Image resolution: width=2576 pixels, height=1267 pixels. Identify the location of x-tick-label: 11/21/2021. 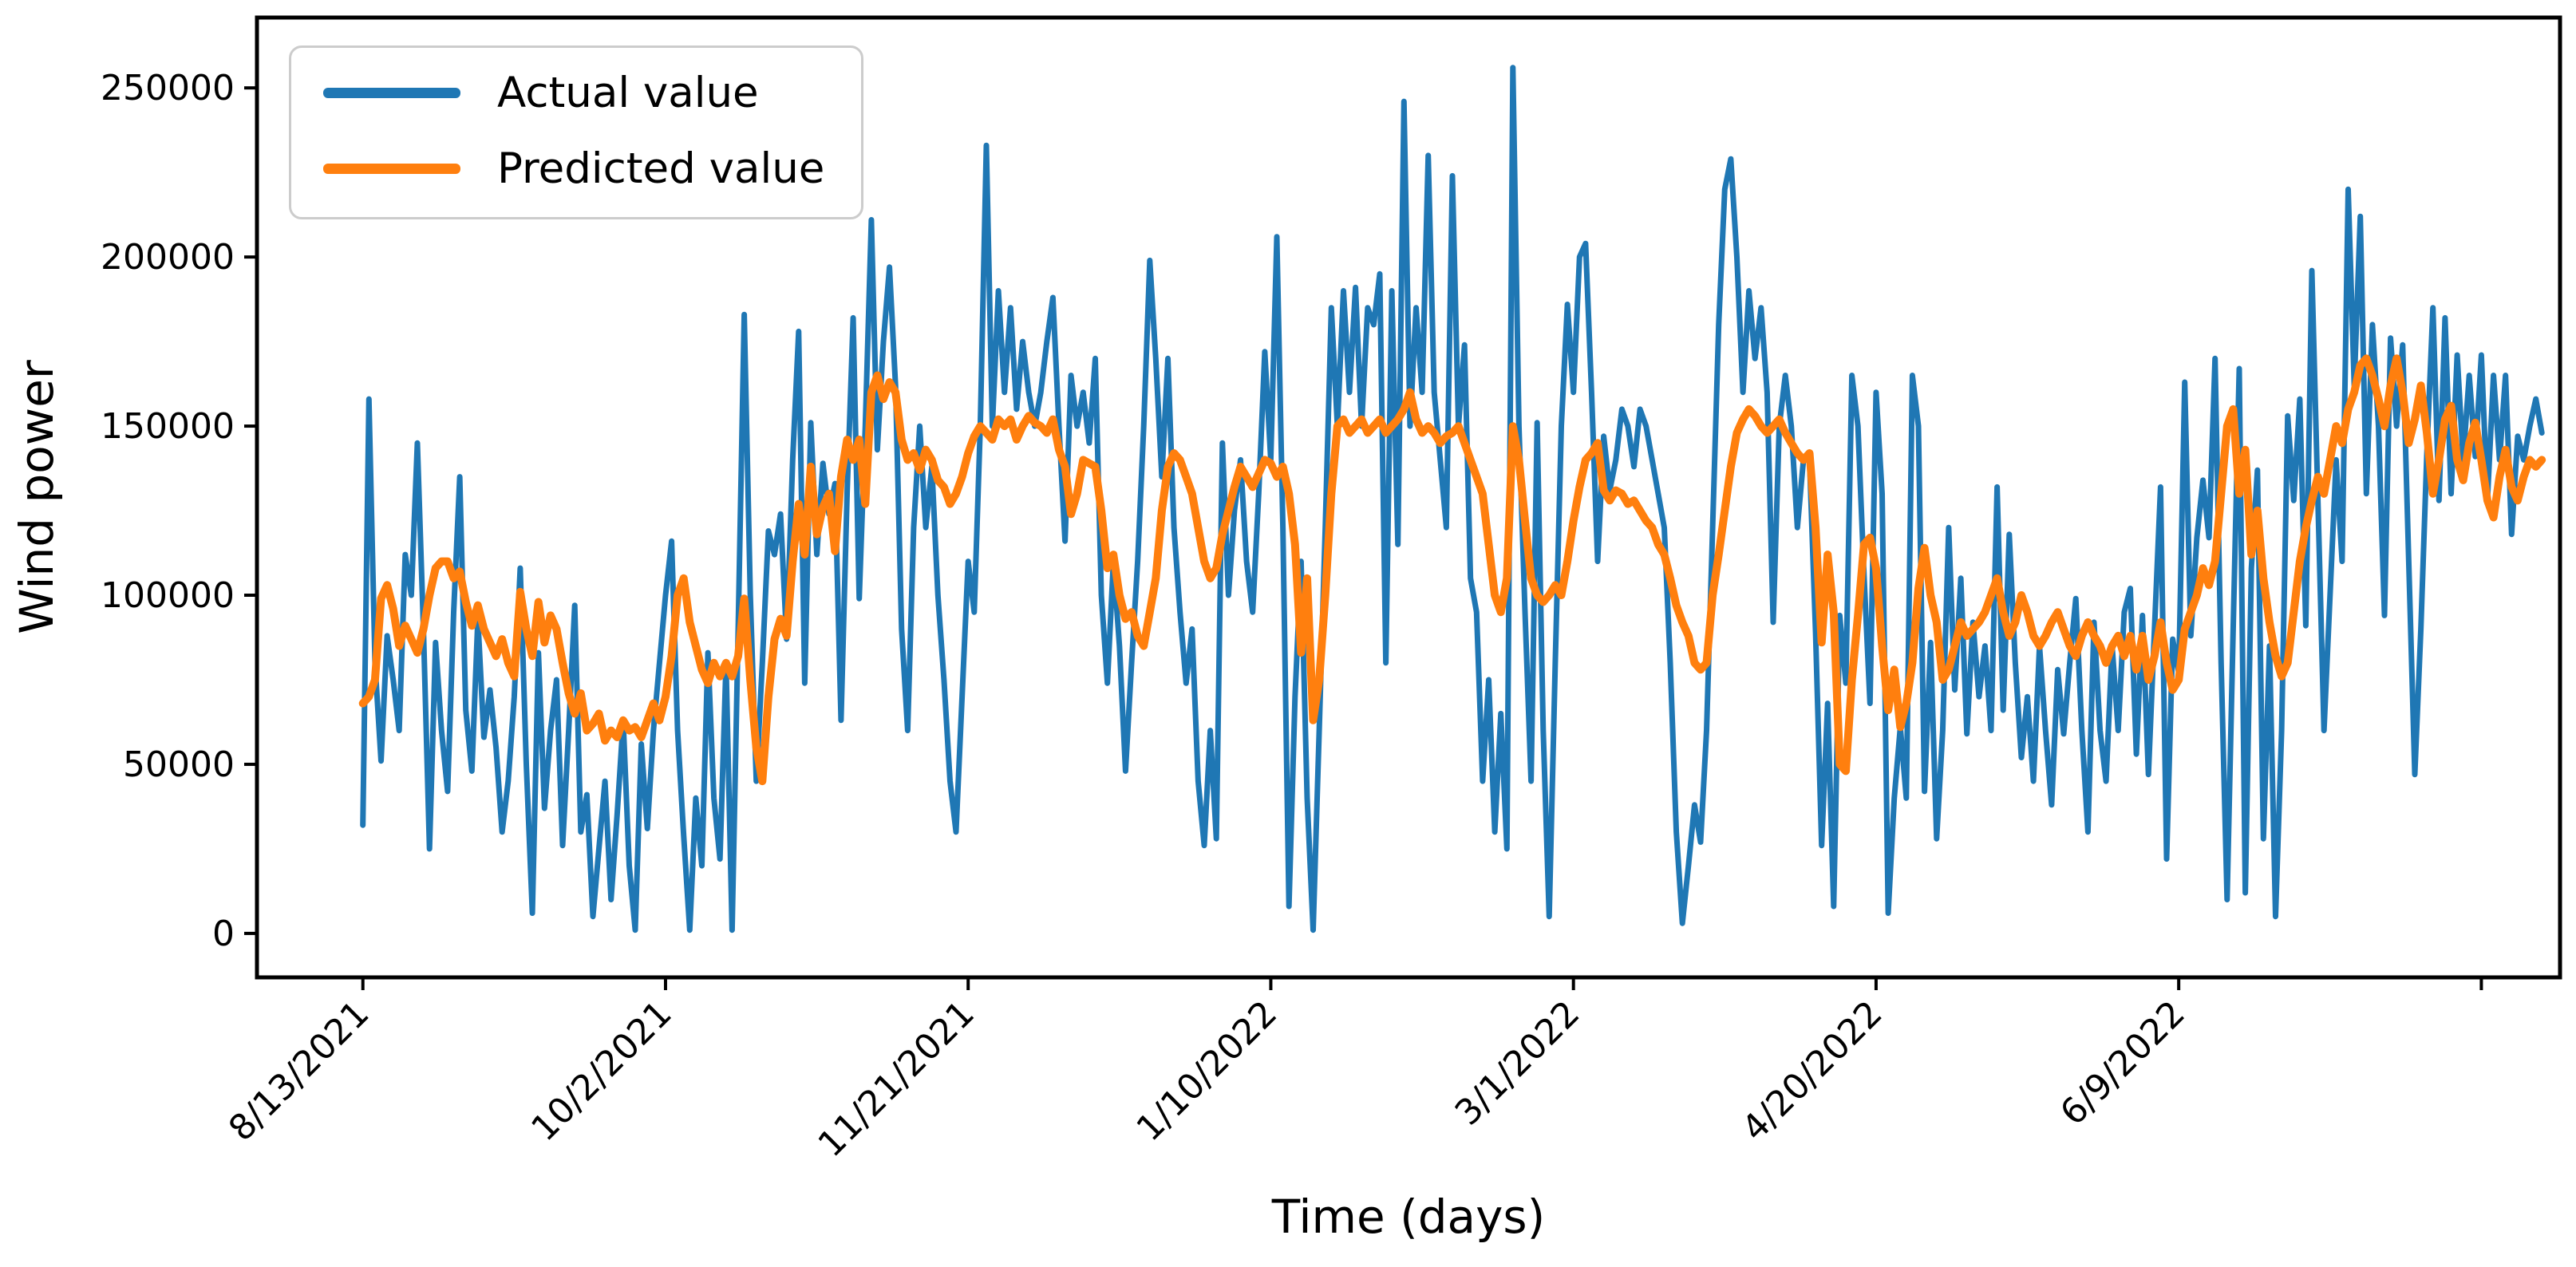
(896, 1079).